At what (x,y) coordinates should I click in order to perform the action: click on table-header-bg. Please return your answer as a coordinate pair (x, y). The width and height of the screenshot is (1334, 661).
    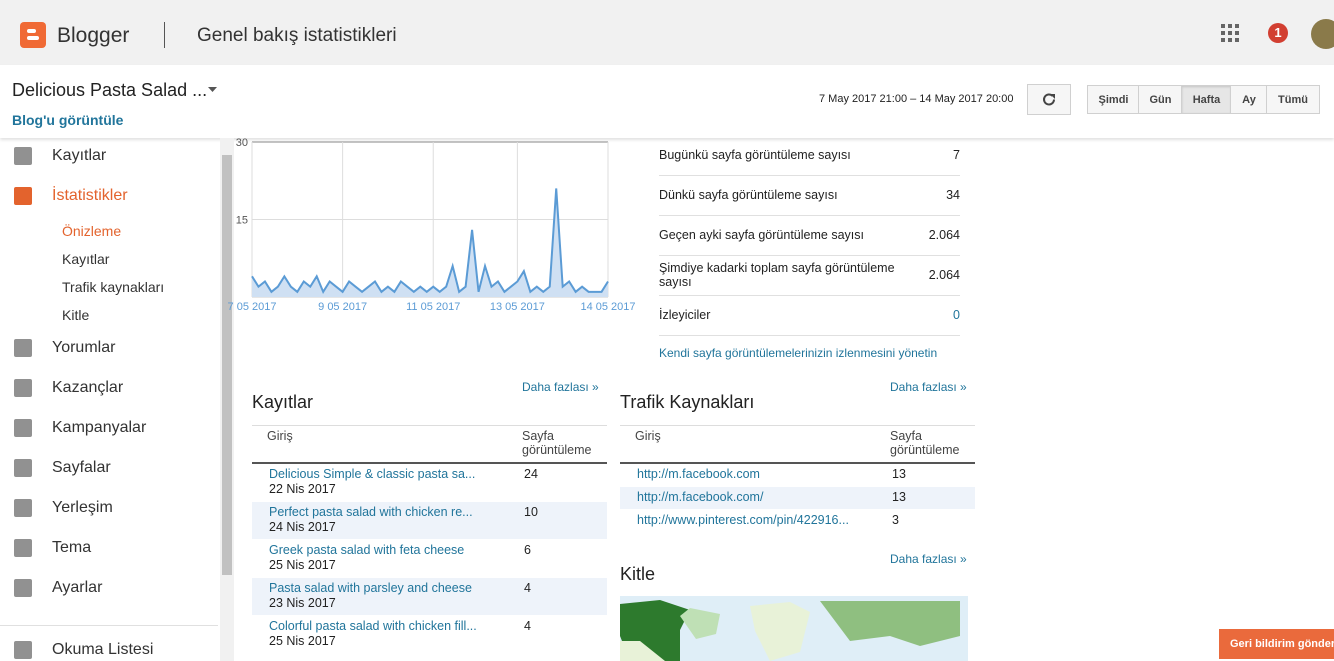
    Looking at the image, I should click on (797, 444).